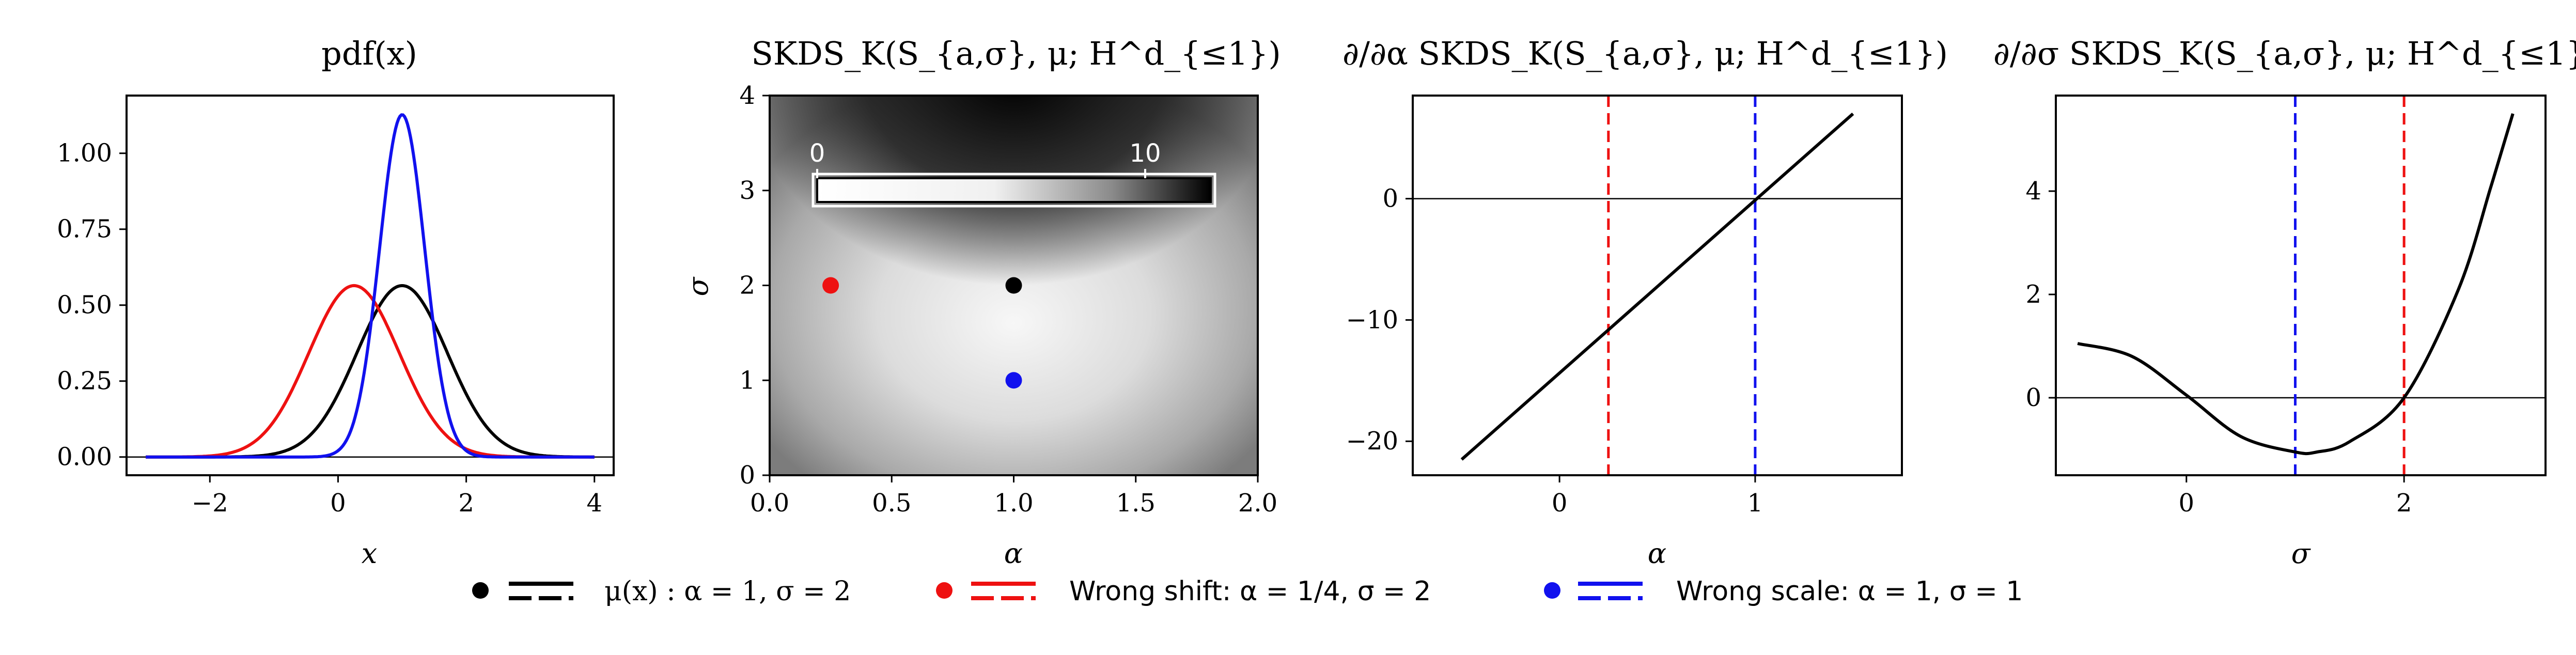 This screenshot has width=2576, height=655. What do you see at coordinates (944, 590) in the screenshot?
I see `legend-marker-shift` at bounding box center [944, 590].